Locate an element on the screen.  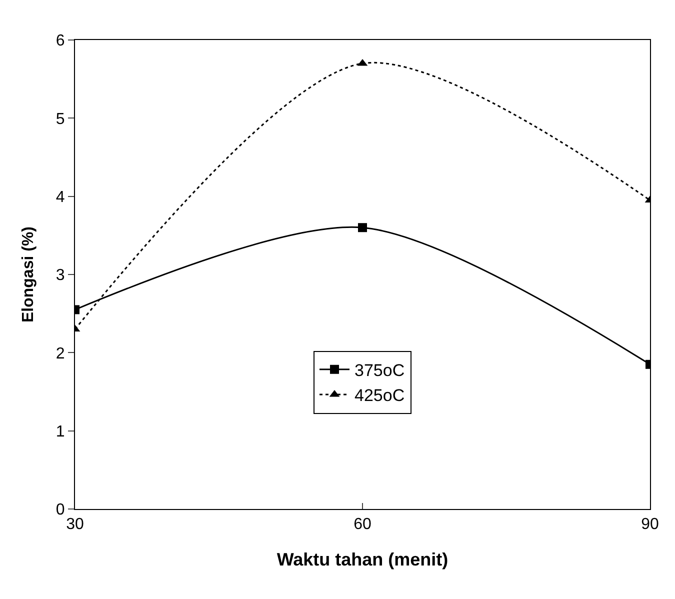
x-tick-label: 60 is located at coordinates (363, 525).